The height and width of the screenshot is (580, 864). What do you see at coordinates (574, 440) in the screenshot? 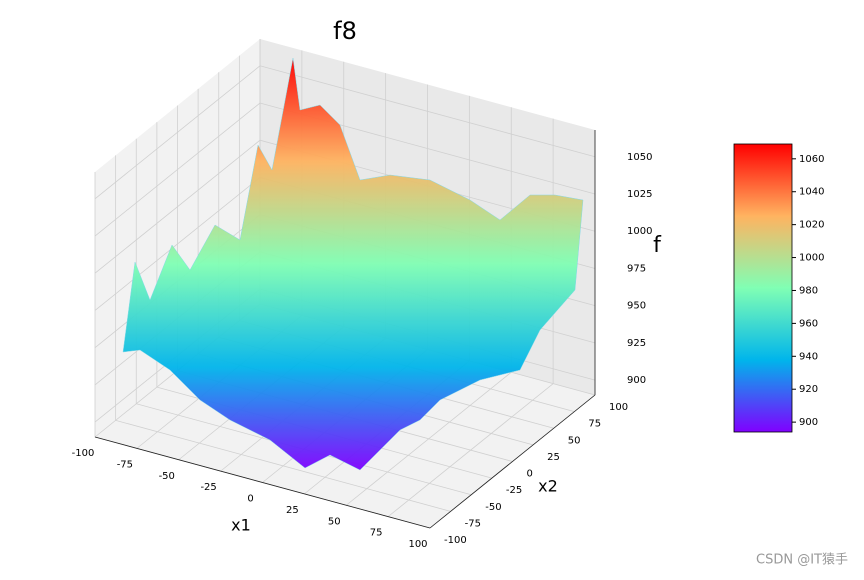
I see `y-tick-label: 50` at bounding box center [574, 440].